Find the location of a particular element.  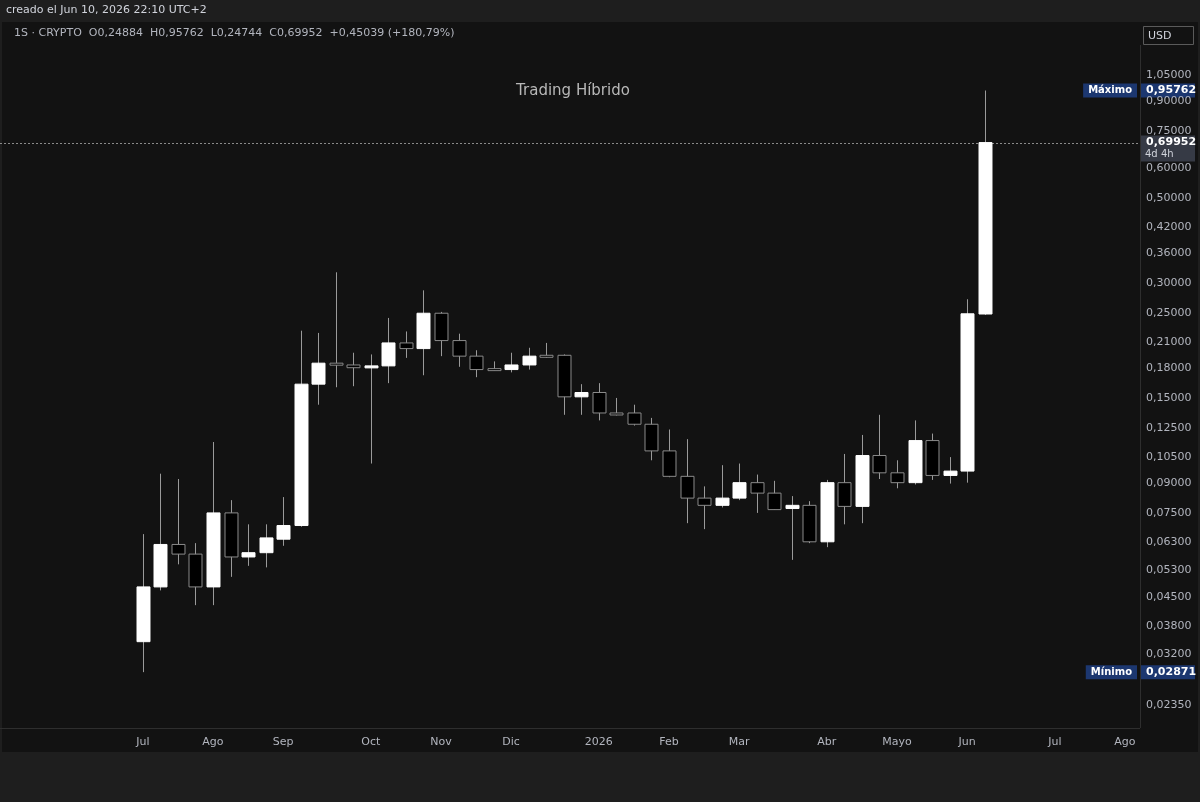

y-tick-label: 0,30000 is located at coordinates (1169, 282).